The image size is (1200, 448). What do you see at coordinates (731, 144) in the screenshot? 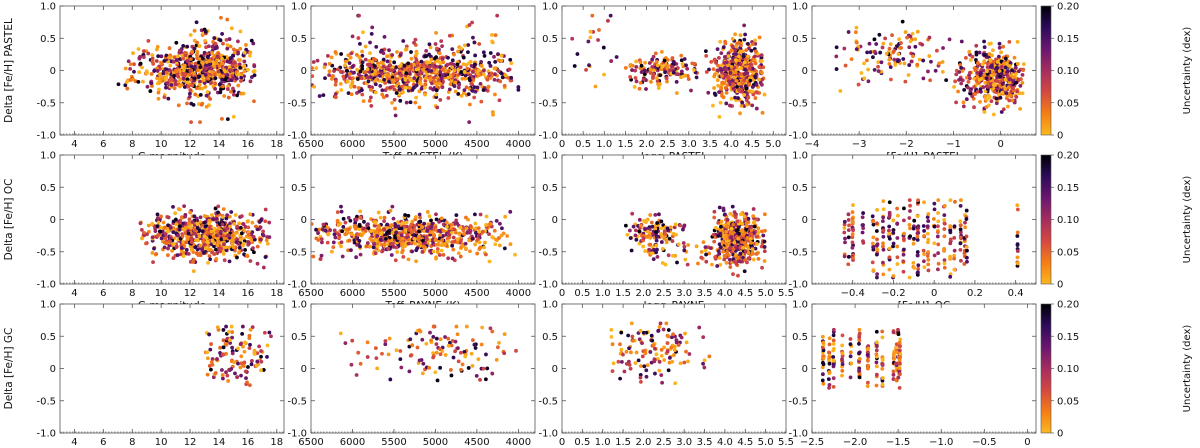
I see `x-tick-label: 4.0` at bounding box center [731, 144].